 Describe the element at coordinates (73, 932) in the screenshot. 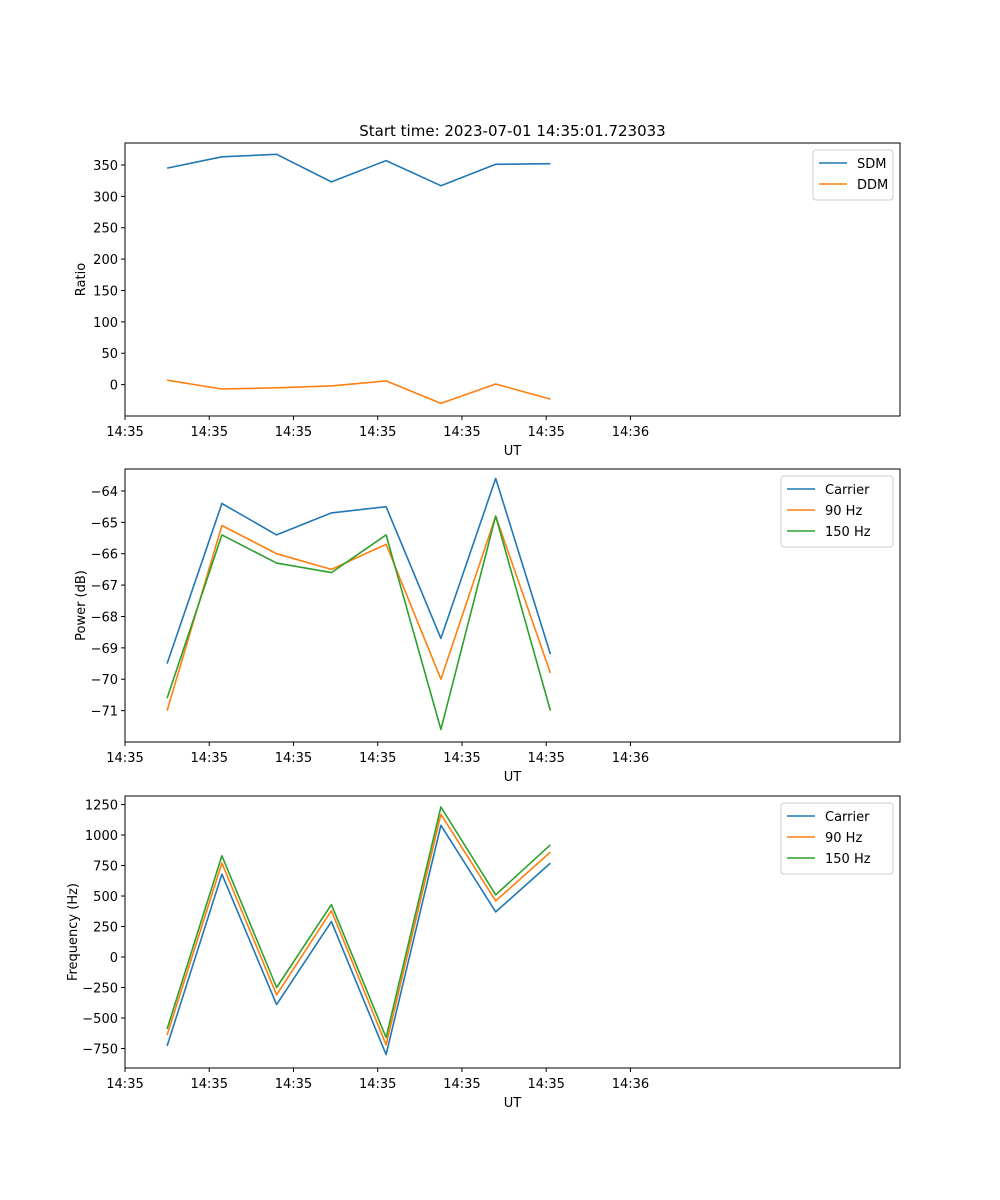

I see `y-axis-label: Frequency (Hz)` at that location.